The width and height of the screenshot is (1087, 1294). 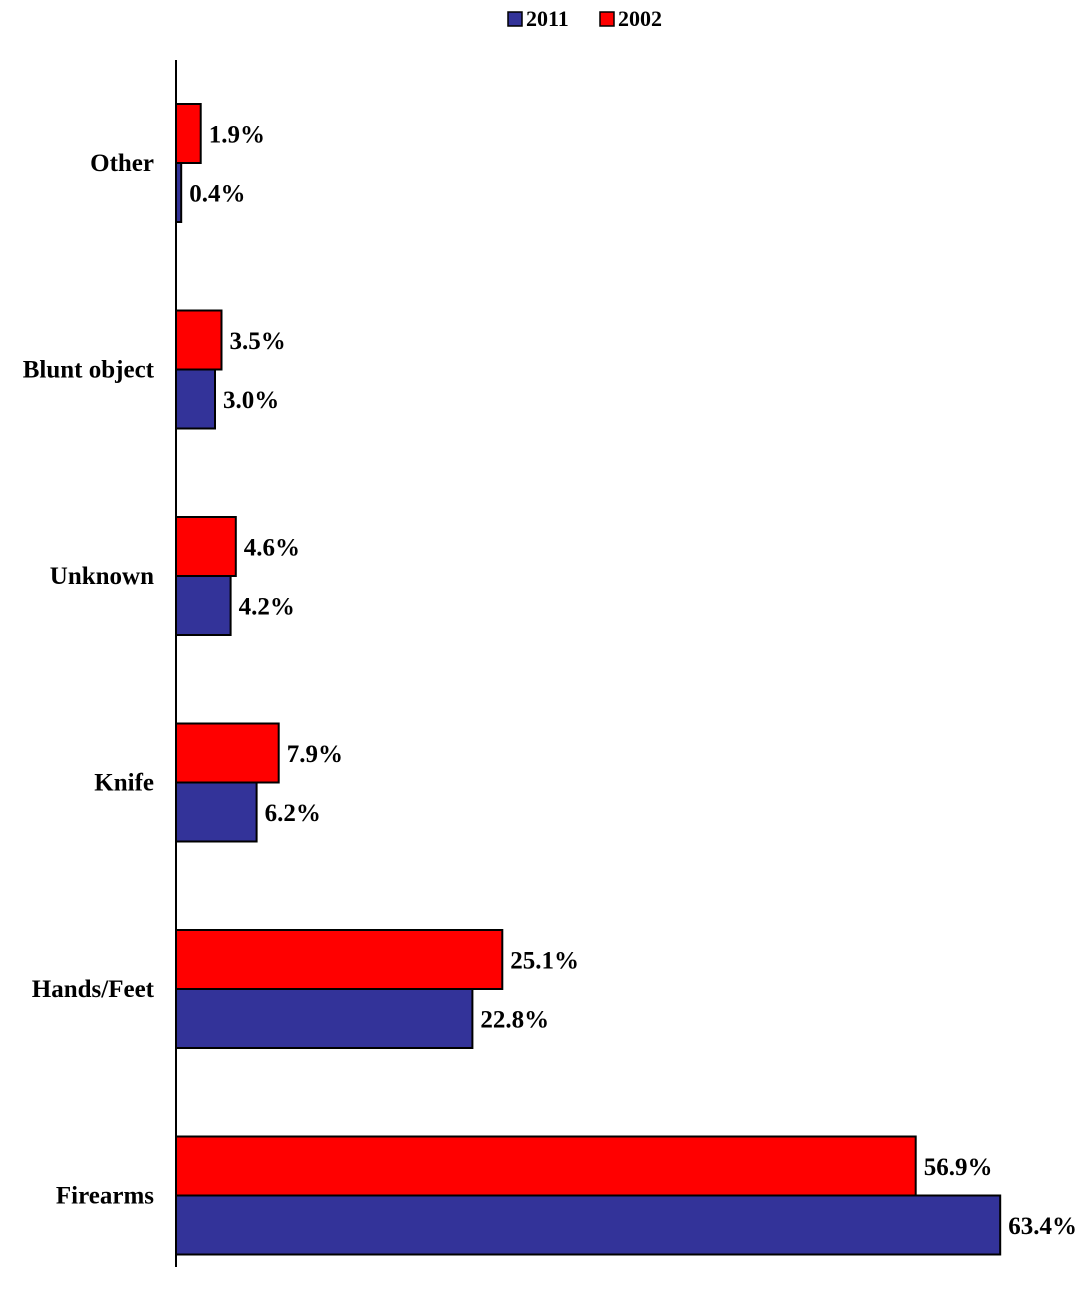 I want to click on category-label-unknown: Unknown, so click(x=102, y=576).